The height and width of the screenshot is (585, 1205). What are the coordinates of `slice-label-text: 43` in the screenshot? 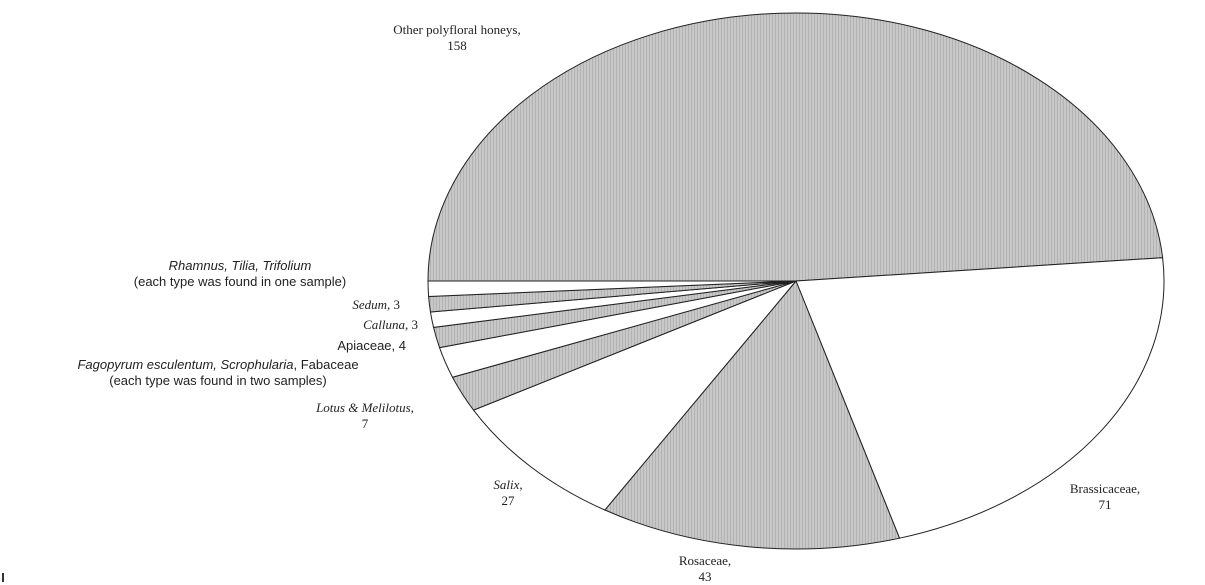 It's located at (705, 576).